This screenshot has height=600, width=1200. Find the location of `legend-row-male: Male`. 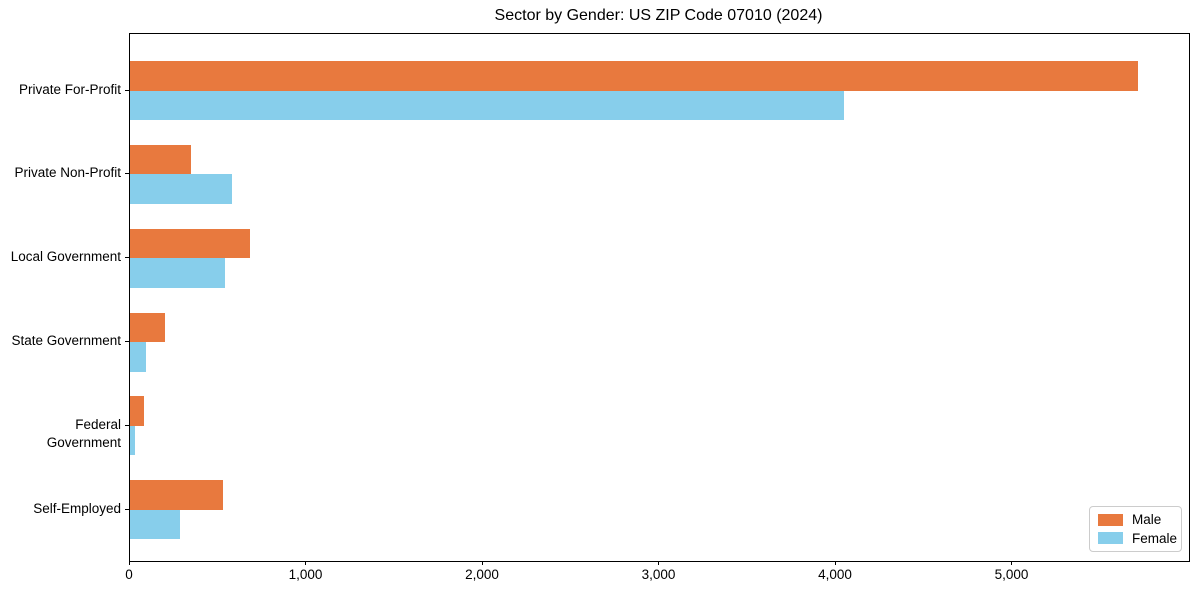

legend-row-male: Male is located at coordinates (1136, 519).